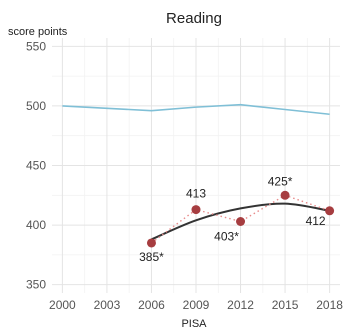  I want to click on y-ticks: 350 400 450 500 550, so click(36, 165).